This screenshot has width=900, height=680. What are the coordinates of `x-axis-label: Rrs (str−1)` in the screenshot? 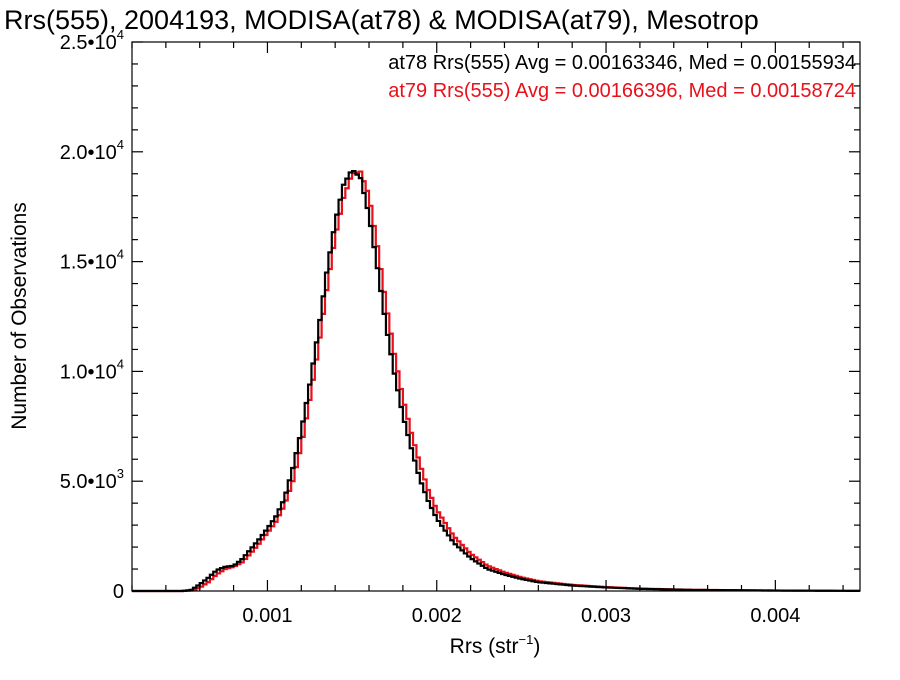 It's located at (495, 645).